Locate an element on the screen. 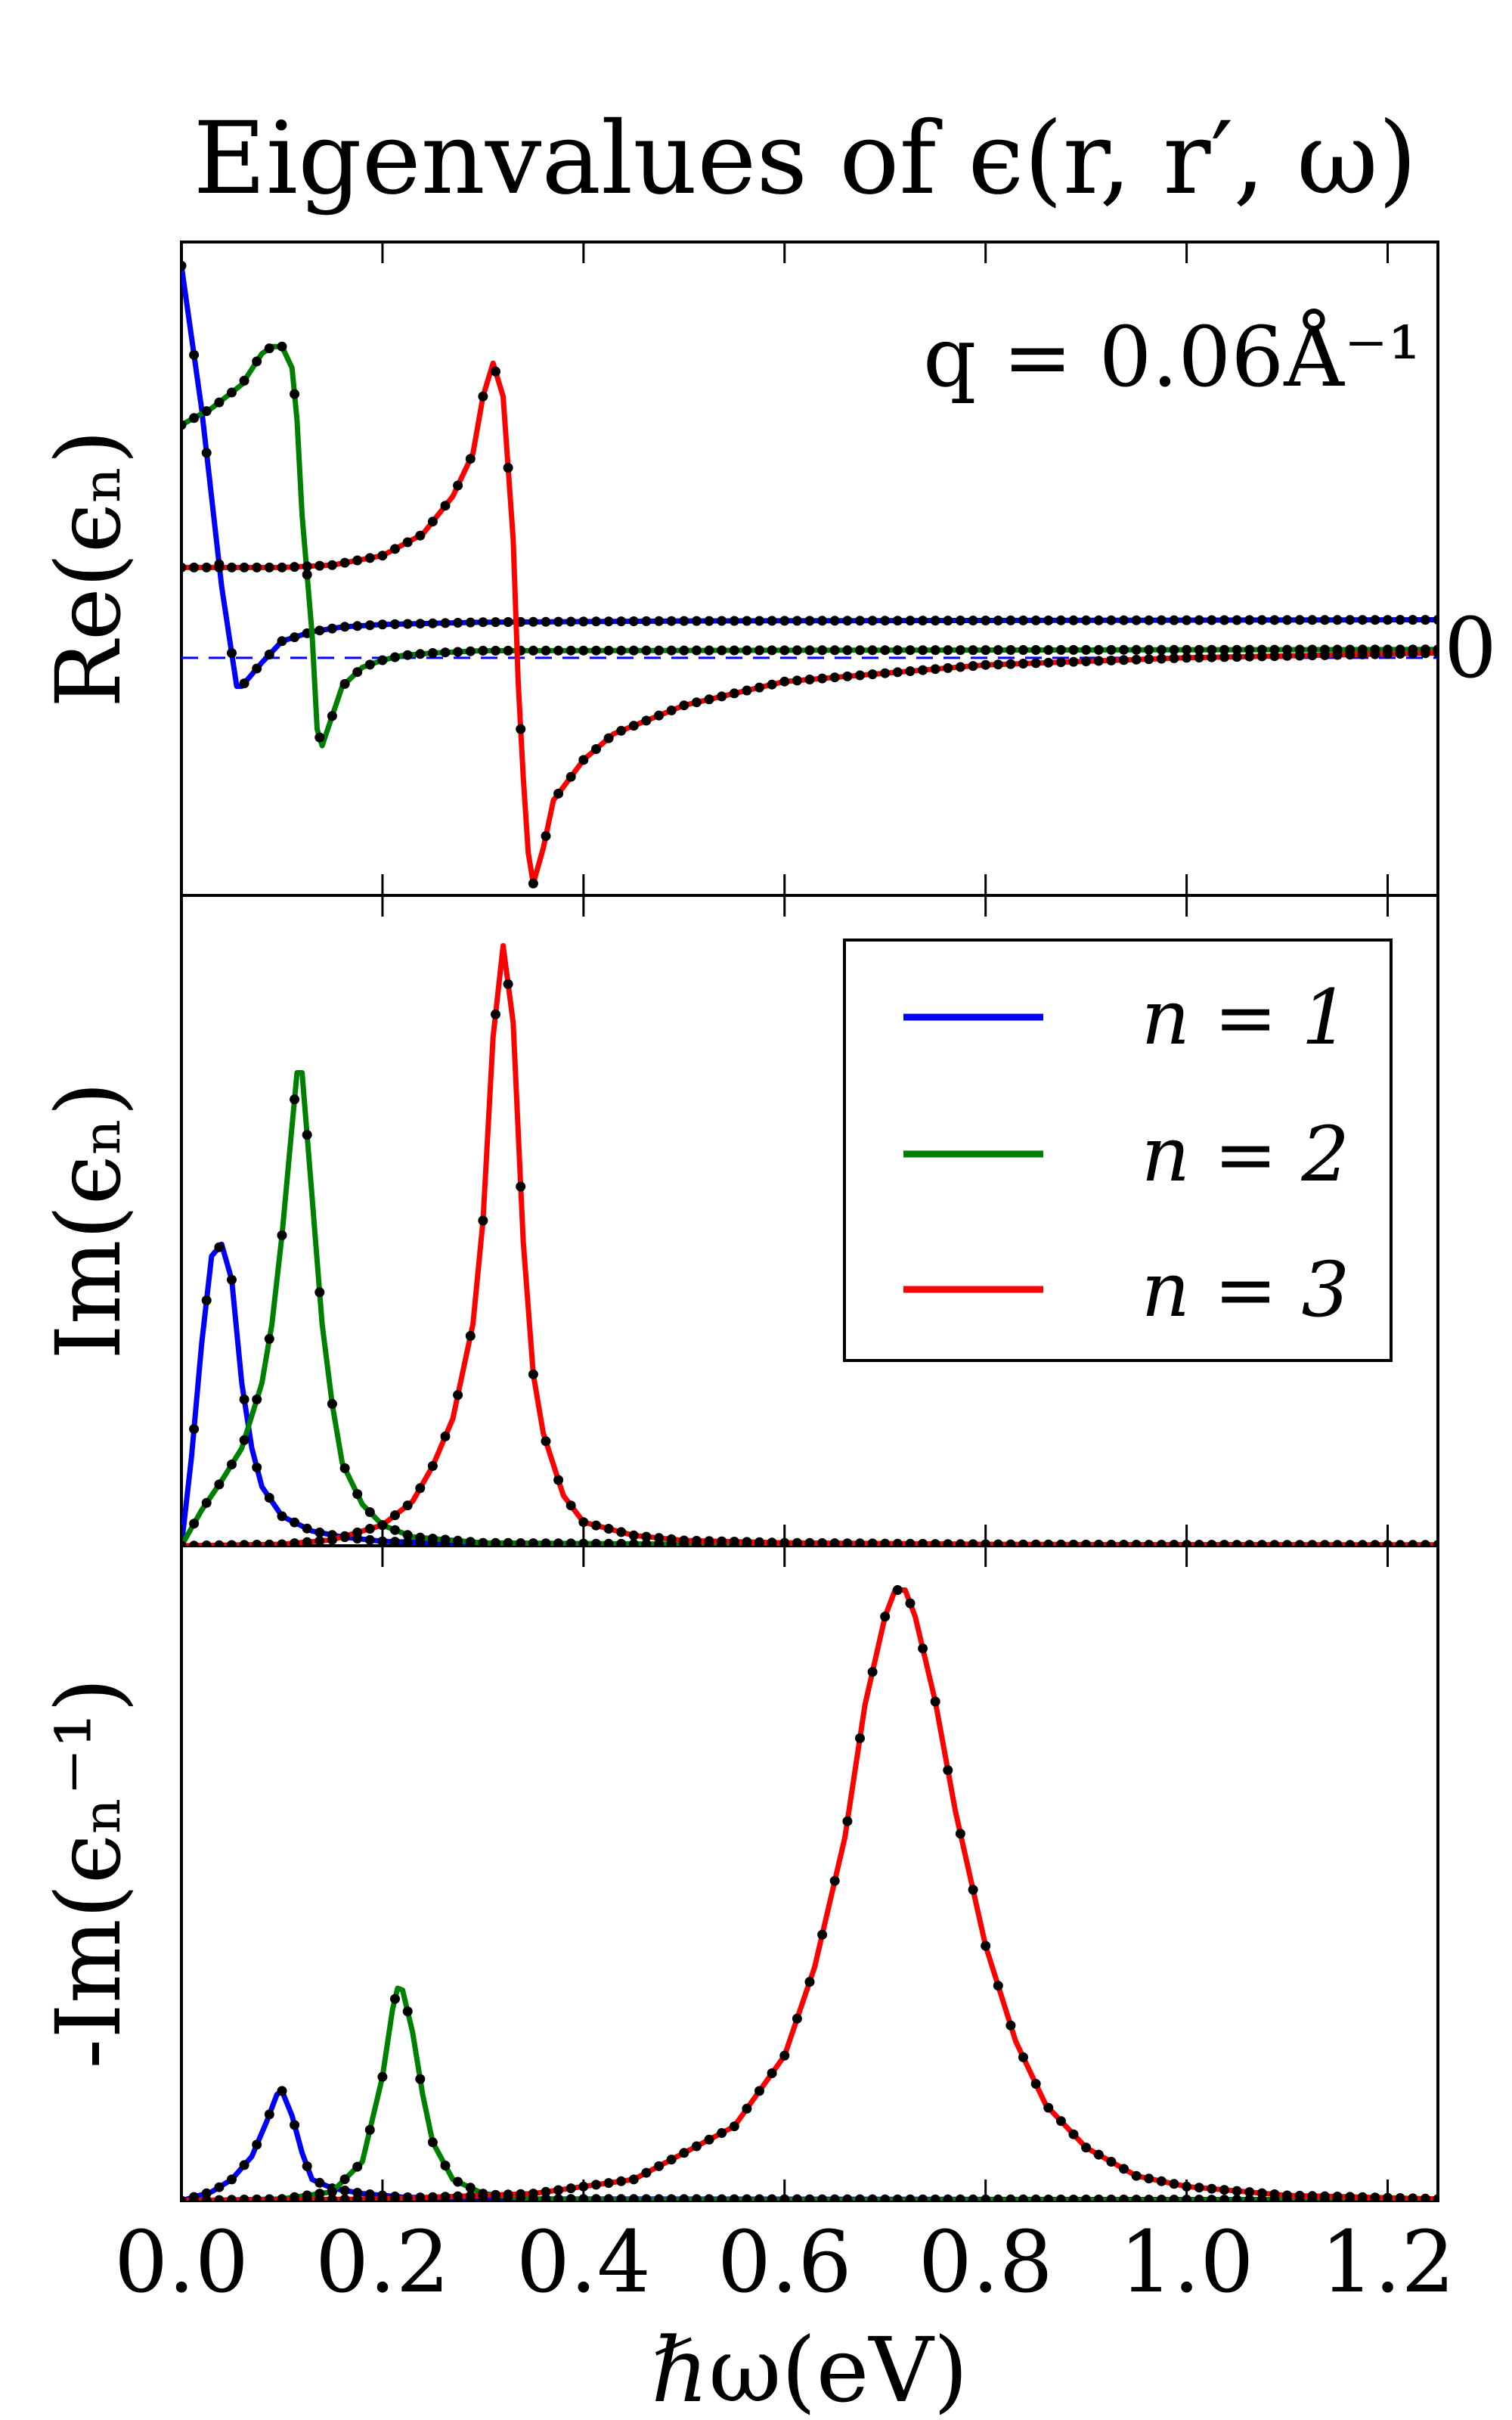 The height and width of the screenshot is (2420, 1512). legend: n = 1 n = 2 n = 3 is located at coordinates (1118, 1150).